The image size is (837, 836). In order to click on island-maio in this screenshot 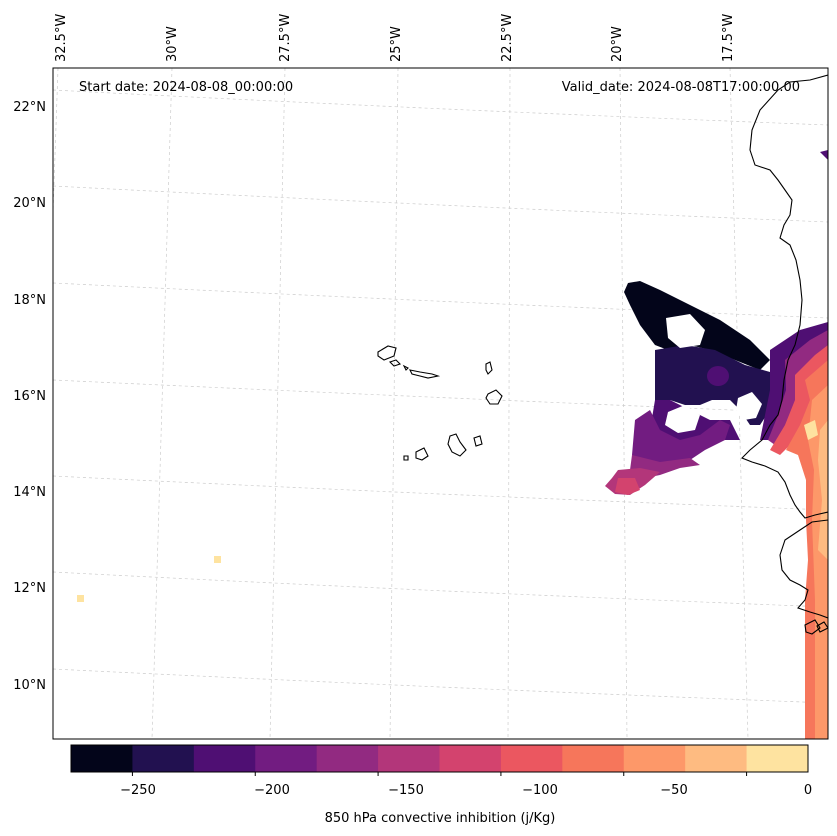, I will do `click(478, 441)`.